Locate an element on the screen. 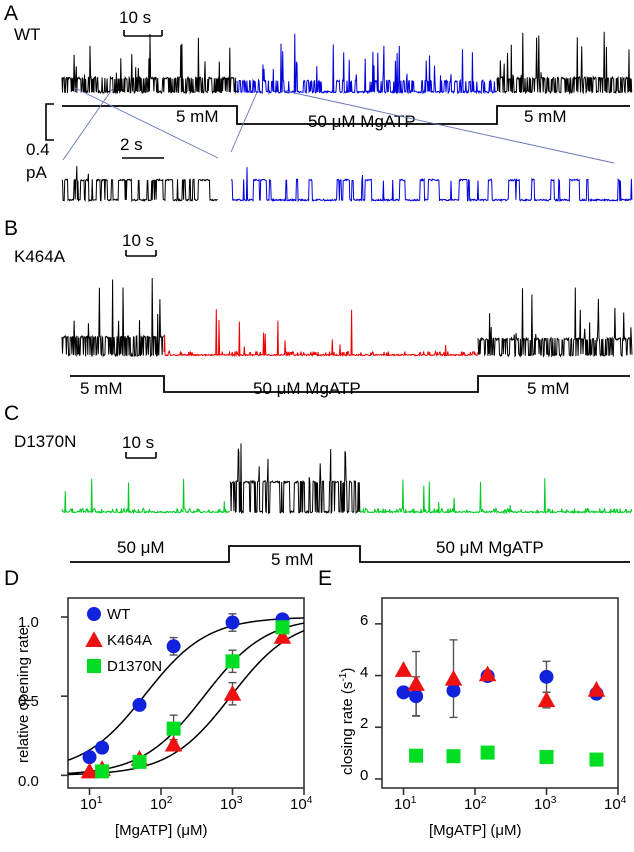 Image resolution: width=634 pixels, height=852 pixels. panel-e-xtick-1: 10¹ is located at coordinates (405, 804).